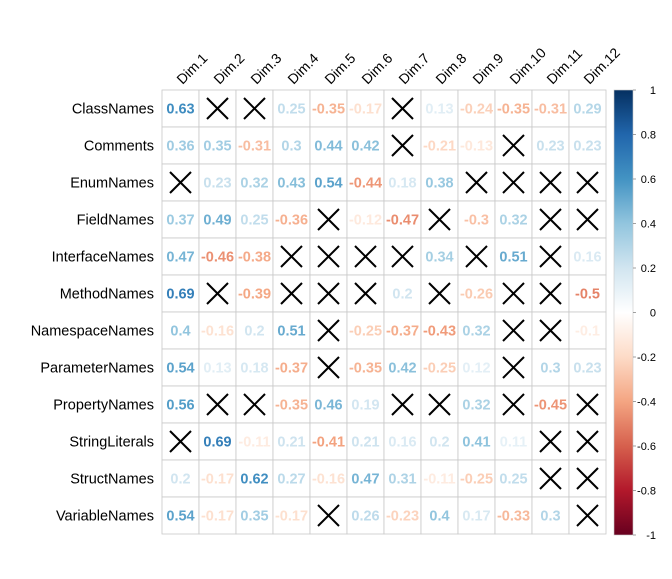  I want to click on cell-value-label: 0.19, so click(365, 406).